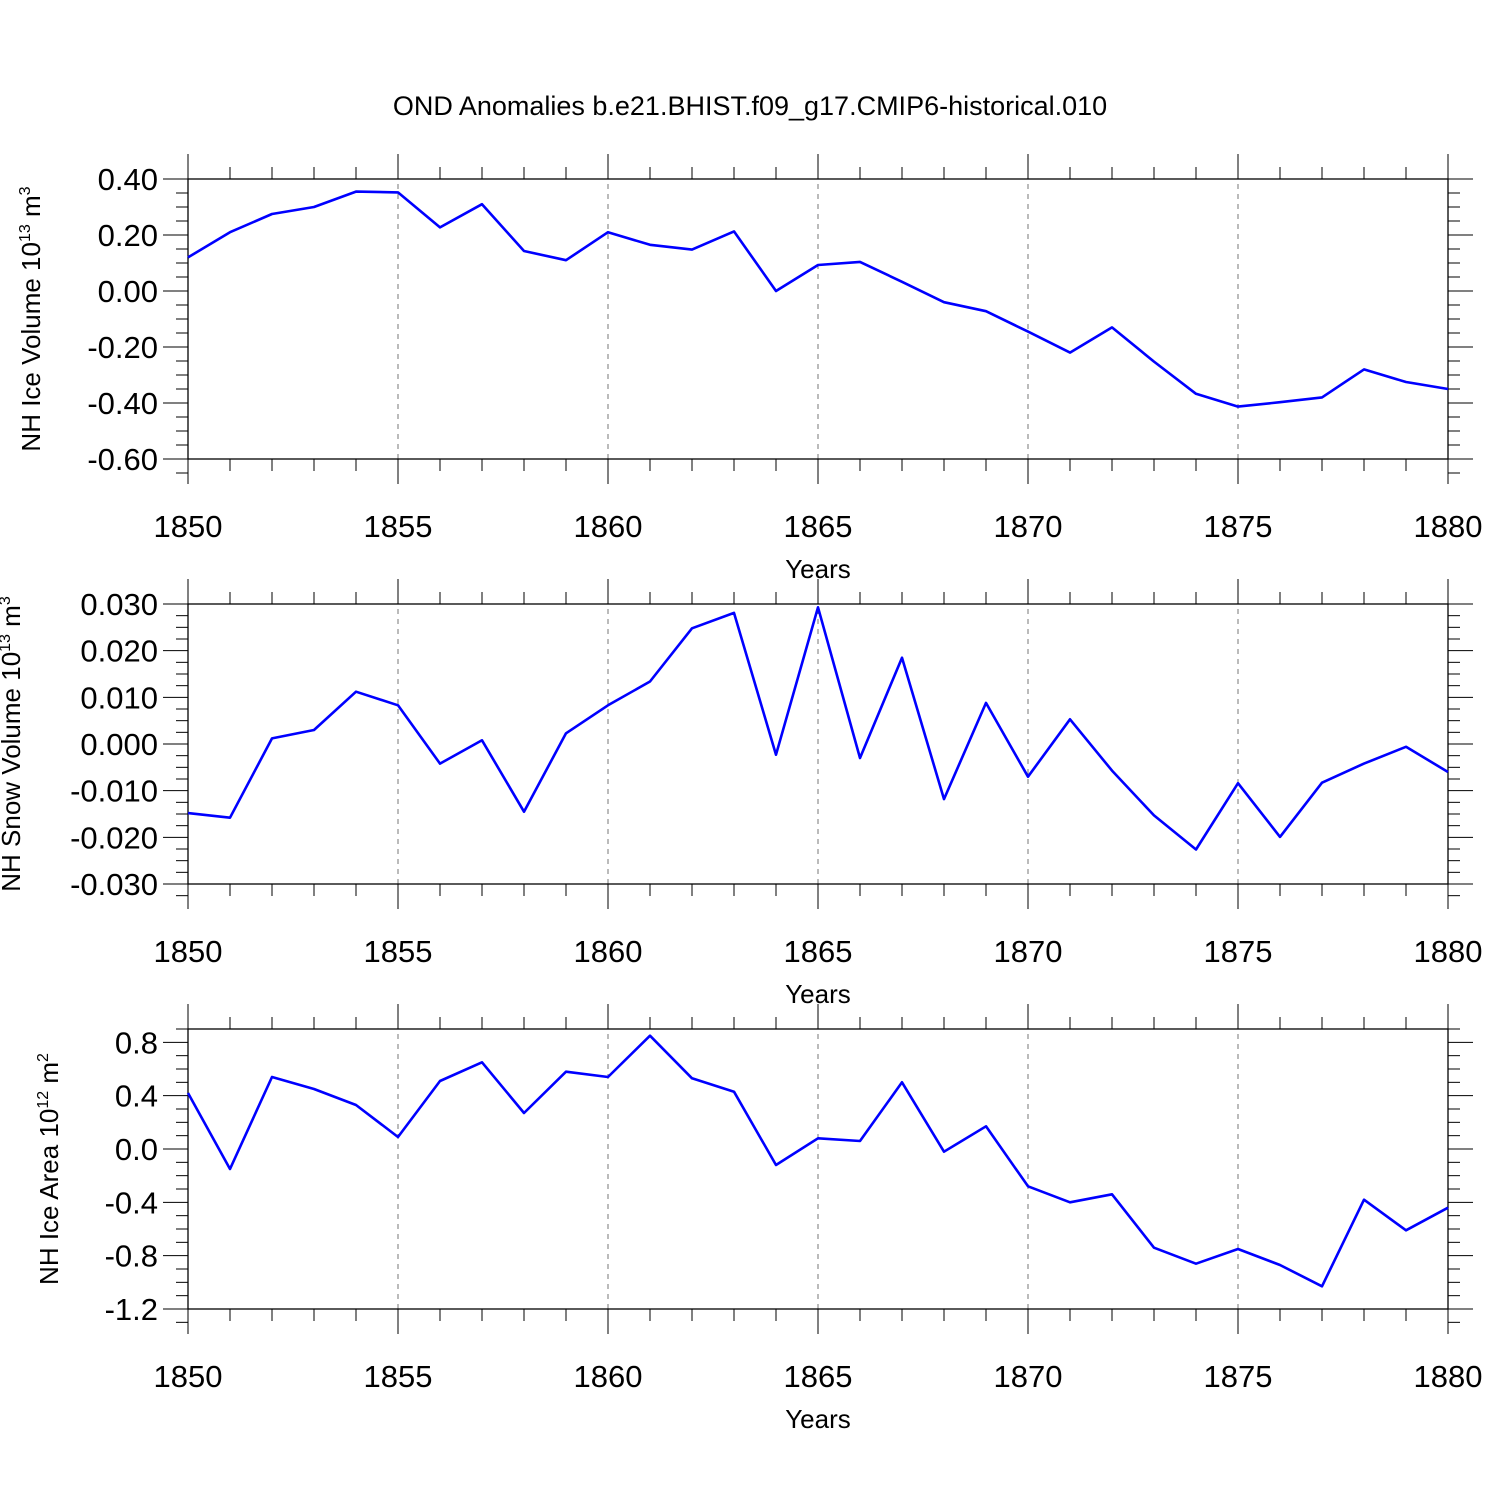  I want to click on y-tick-label: 0.40, so click(128, 179).